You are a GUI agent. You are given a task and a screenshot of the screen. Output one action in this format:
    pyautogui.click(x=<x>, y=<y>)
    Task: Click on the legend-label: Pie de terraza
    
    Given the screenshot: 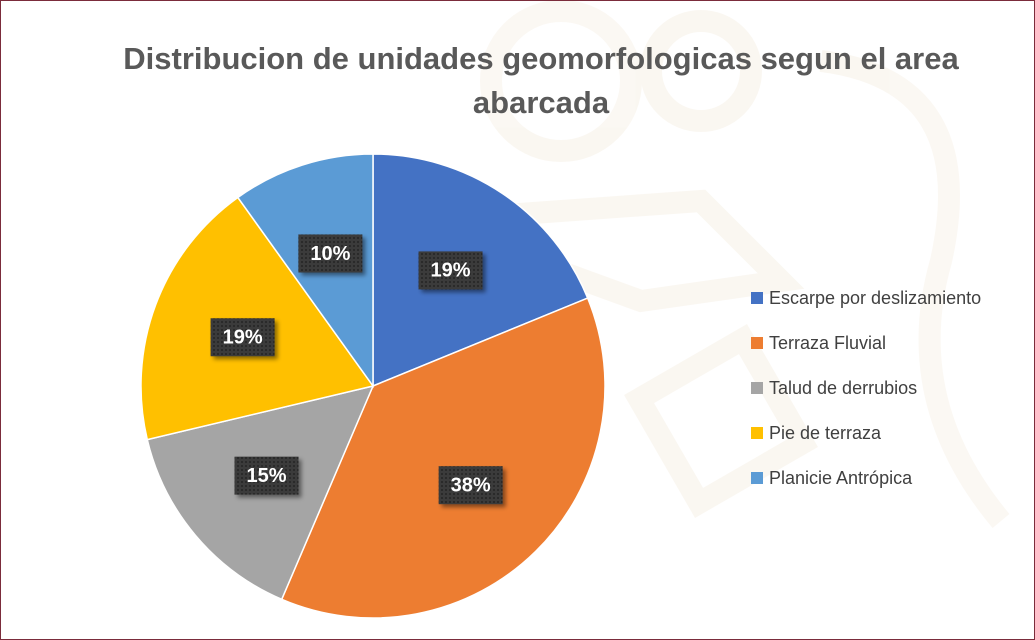 What is the action you would take?
    pyautogui.click(x=825, y=433)
    